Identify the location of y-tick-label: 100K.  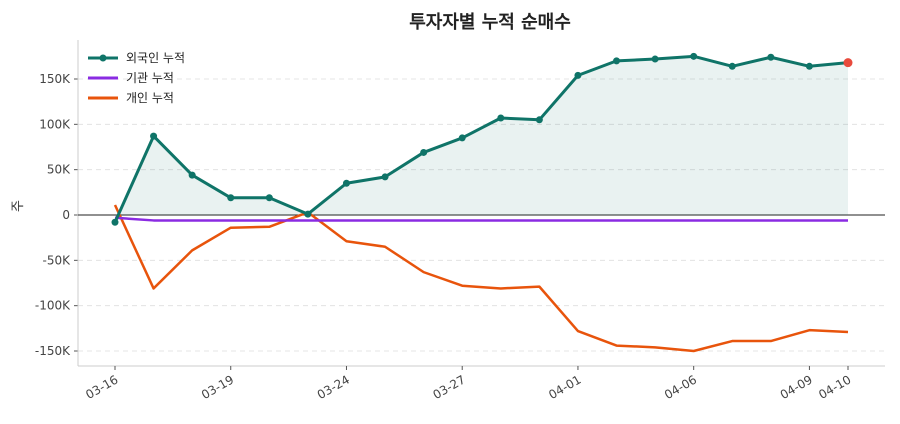
(55, 124).